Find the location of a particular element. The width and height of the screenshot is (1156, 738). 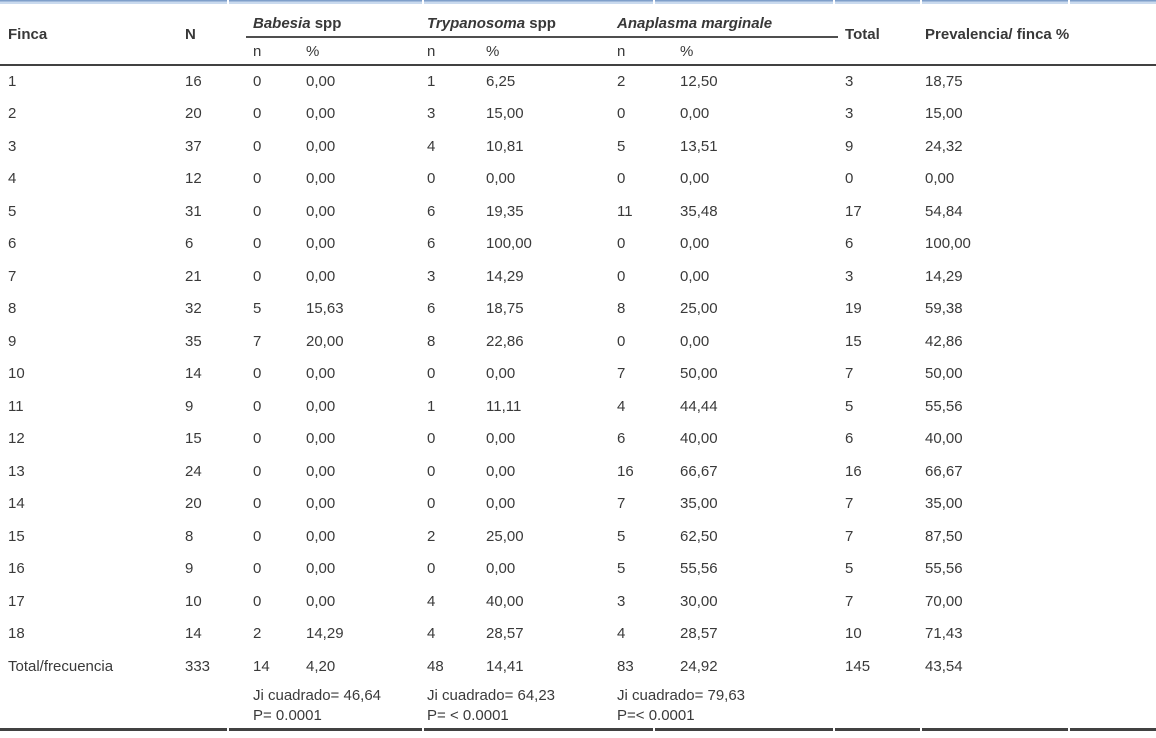

cell-prev: 15,00 is located at coordinates (944, 114).